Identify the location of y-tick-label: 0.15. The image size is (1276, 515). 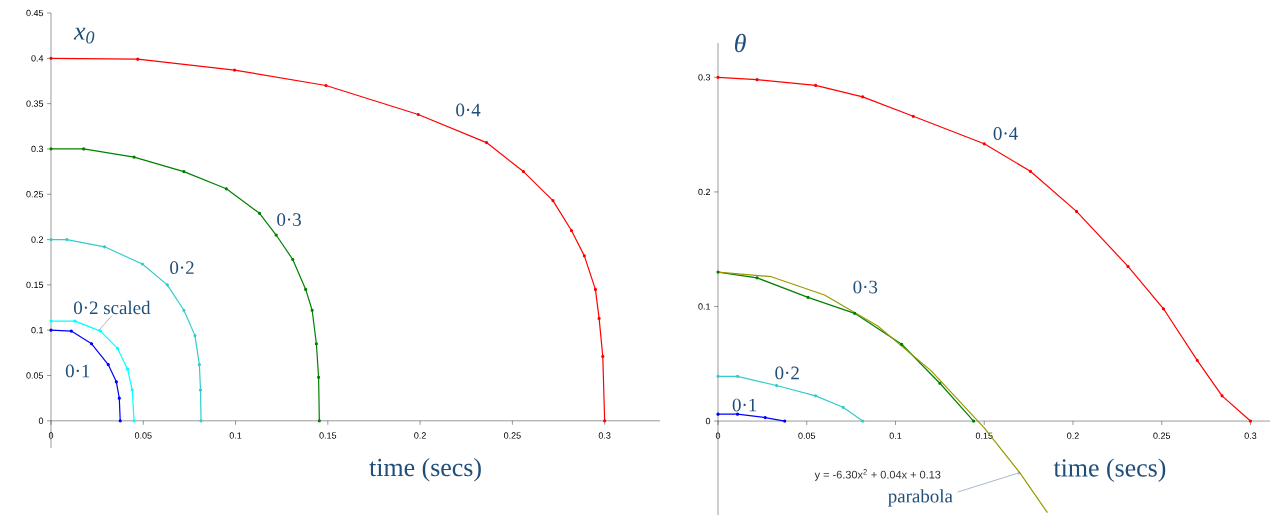
(35, 284).